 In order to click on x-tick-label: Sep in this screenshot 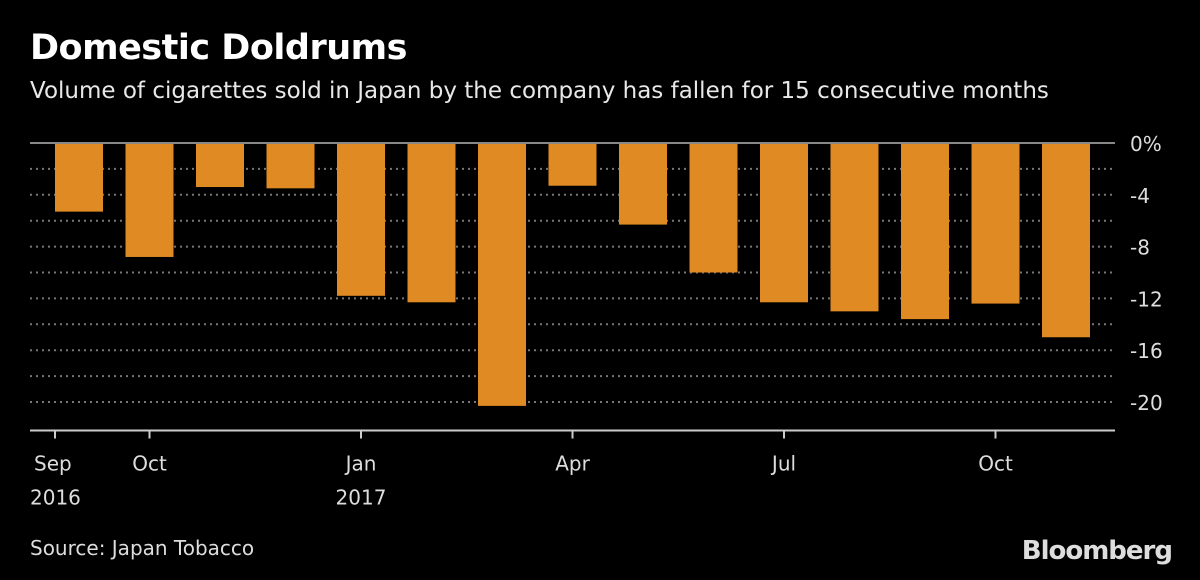, I will do `click(53, 463)`.